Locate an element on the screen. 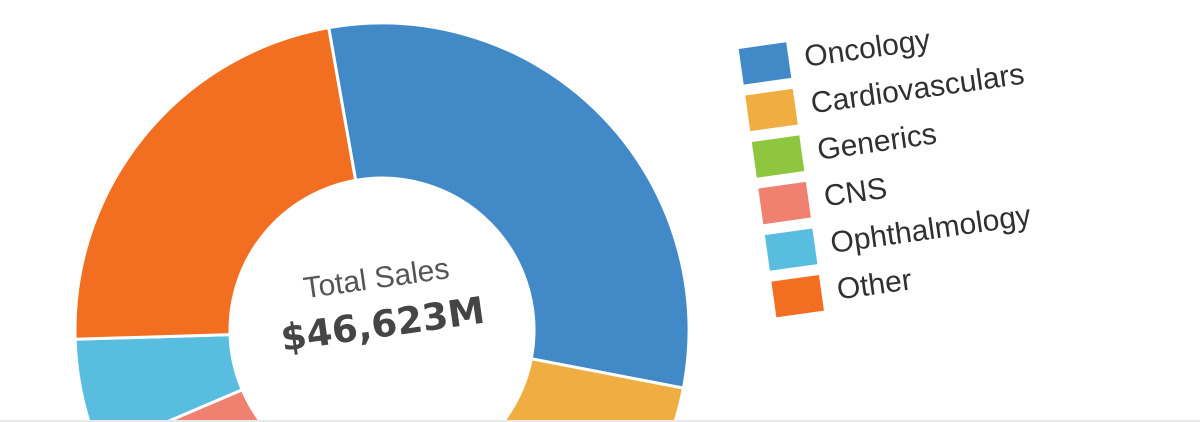  donut-hole is located at coordinates (382, 300).